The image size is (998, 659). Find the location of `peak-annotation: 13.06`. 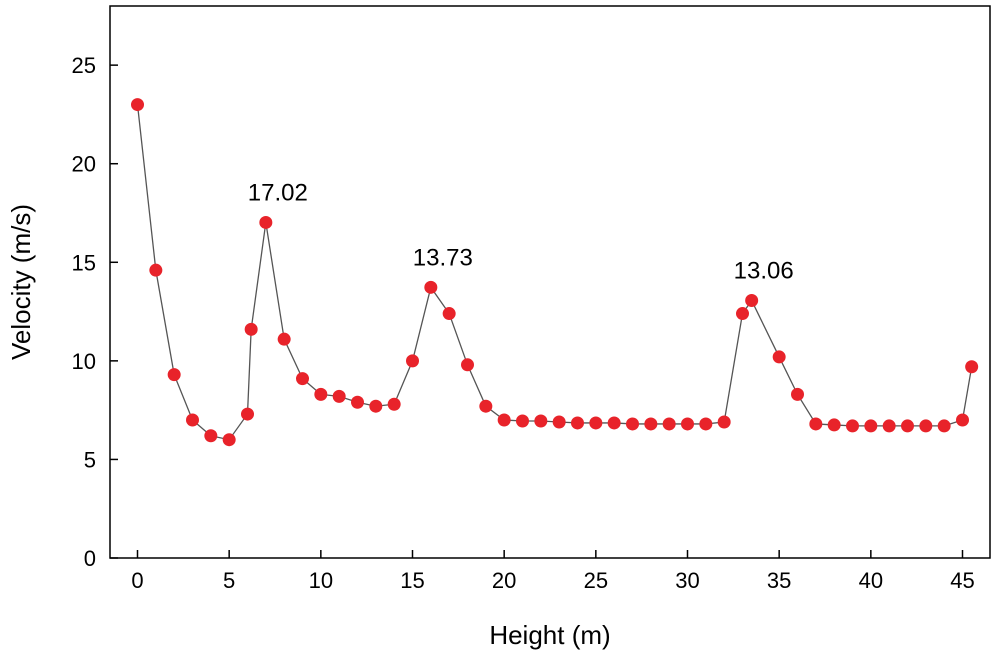

peak-annotation: 13.06 is located at coordinates (764, 271).